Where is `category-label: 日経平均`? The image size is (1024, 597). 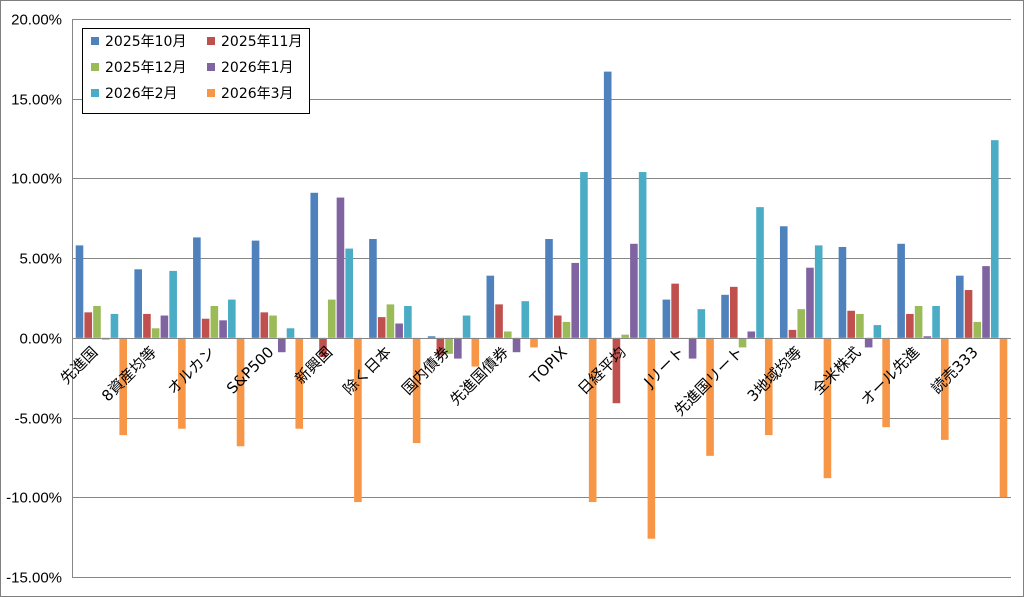 category-label: 日経平均 is located at coordinates (601, 370).